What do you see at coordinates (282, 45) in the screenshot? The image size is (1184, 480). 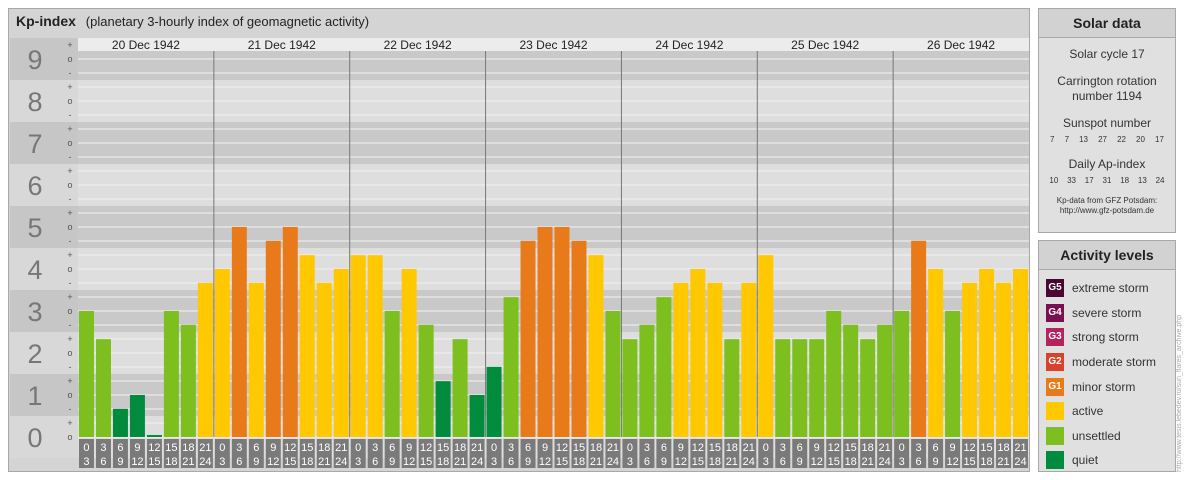 I see `day-label: 21 Dec 1942` at bounding box center [282, 45].